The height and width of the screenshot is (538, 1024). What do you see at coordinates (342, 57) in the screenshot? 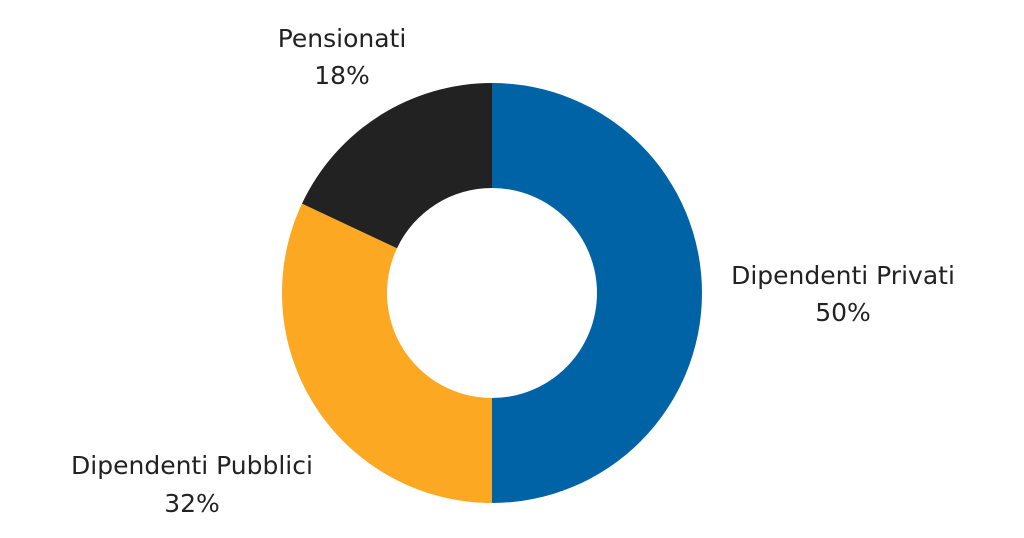
I see `slice-label-pensionati: Pensionati 18%` at bounding box center [342, 57].